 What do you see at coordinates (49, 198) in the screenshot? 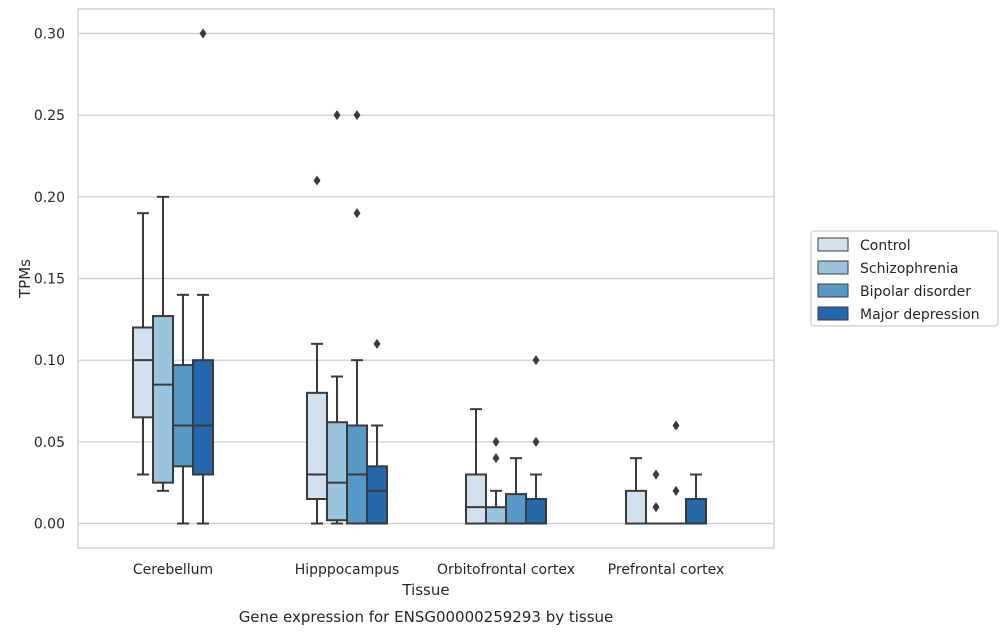
I see `y-tick-label: 0.20` at bounding box center [49, 198].